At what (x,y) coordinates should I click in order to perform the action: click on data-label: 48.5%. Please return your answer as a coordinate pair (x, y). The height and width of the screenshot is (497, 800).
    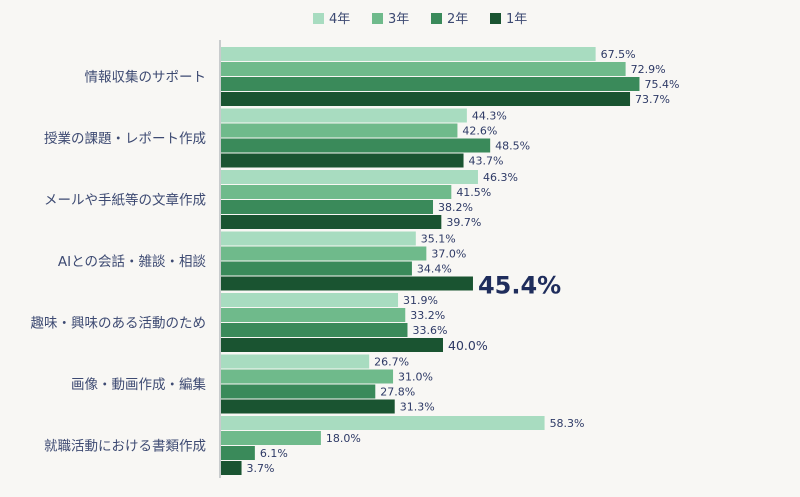
    Looking at the image, I should click on (512, 146).